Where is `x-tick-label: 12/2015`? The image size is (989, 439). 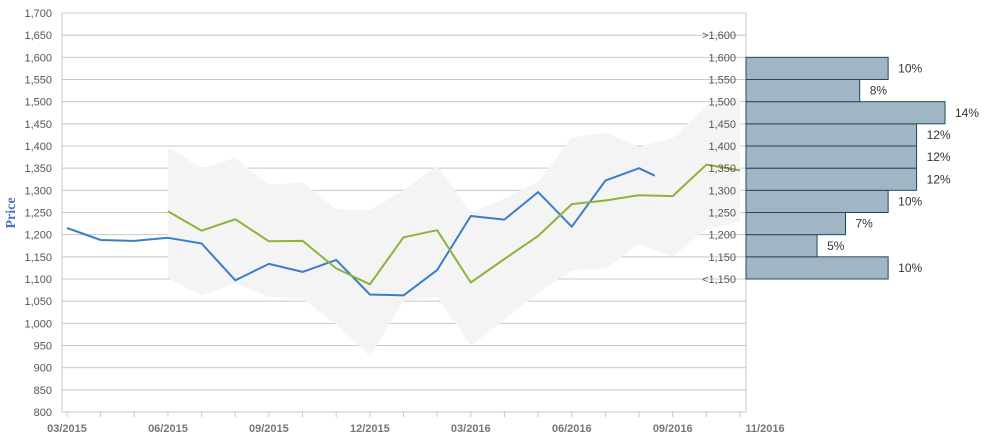
x-tick-label: 12/2015 is located at coordinates (370, 429).